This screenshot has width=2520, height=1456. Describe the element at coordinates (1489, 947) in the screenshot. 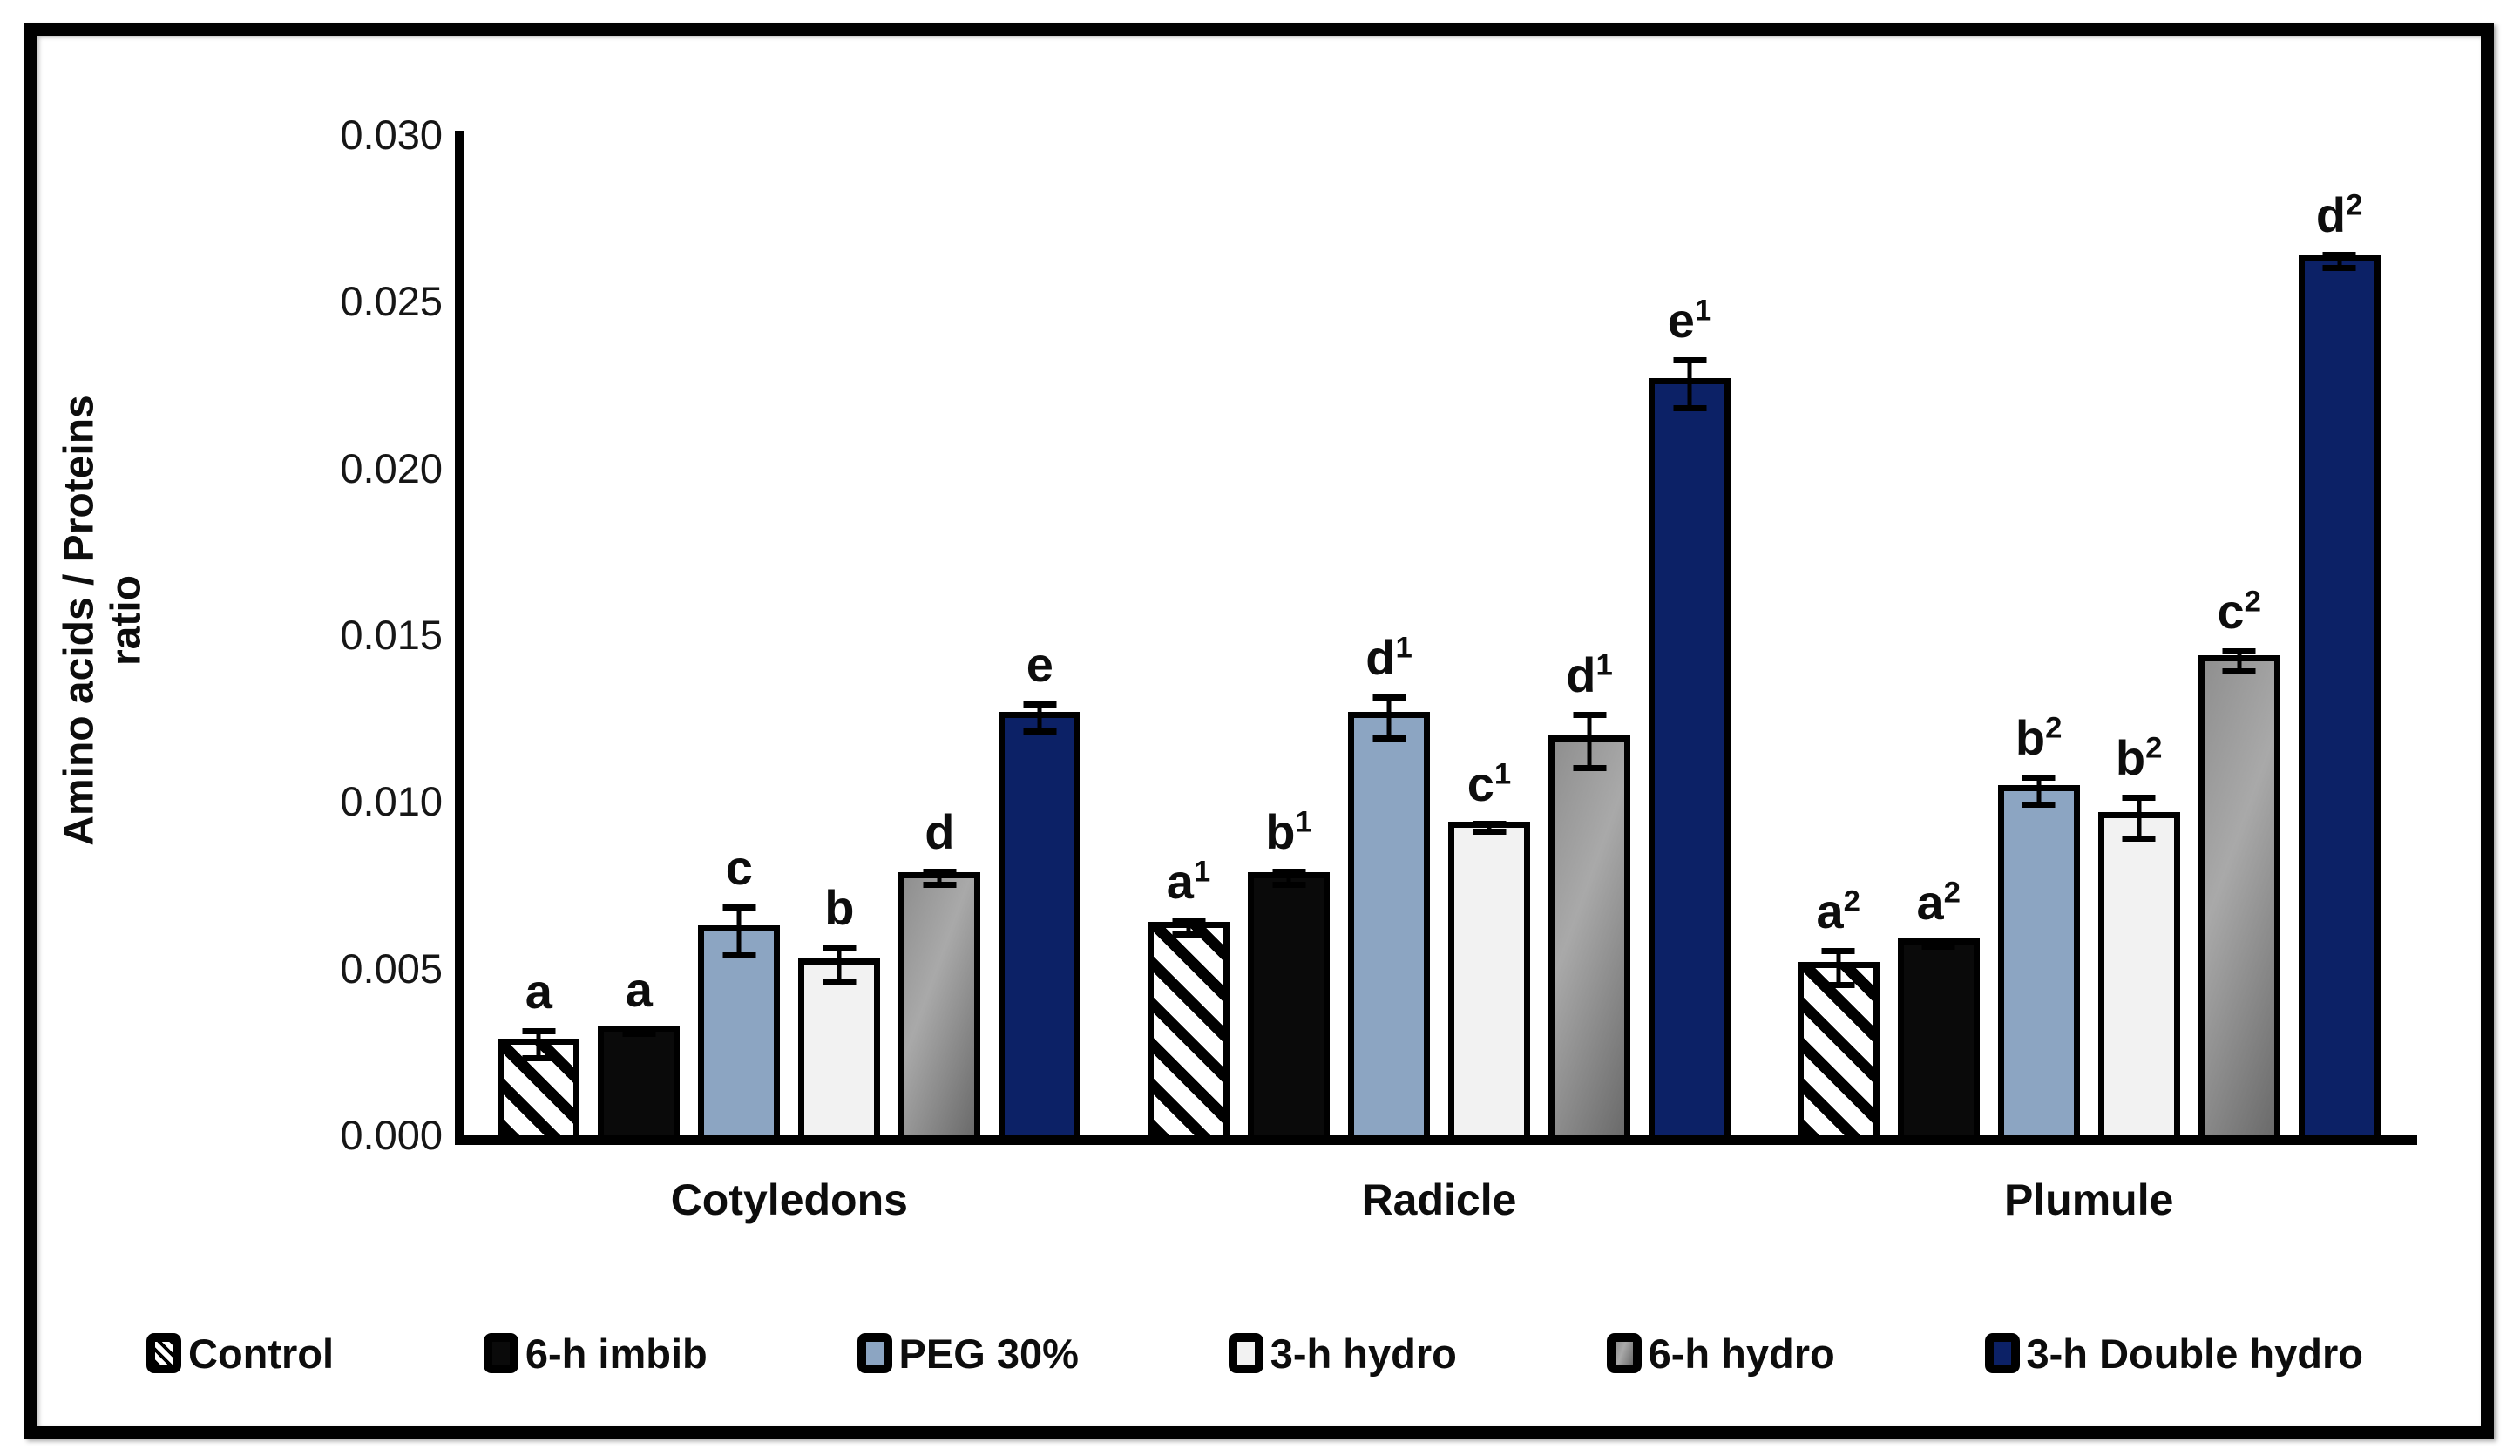

I see `bar-3-h-hydro-radicle: c1` at that location.